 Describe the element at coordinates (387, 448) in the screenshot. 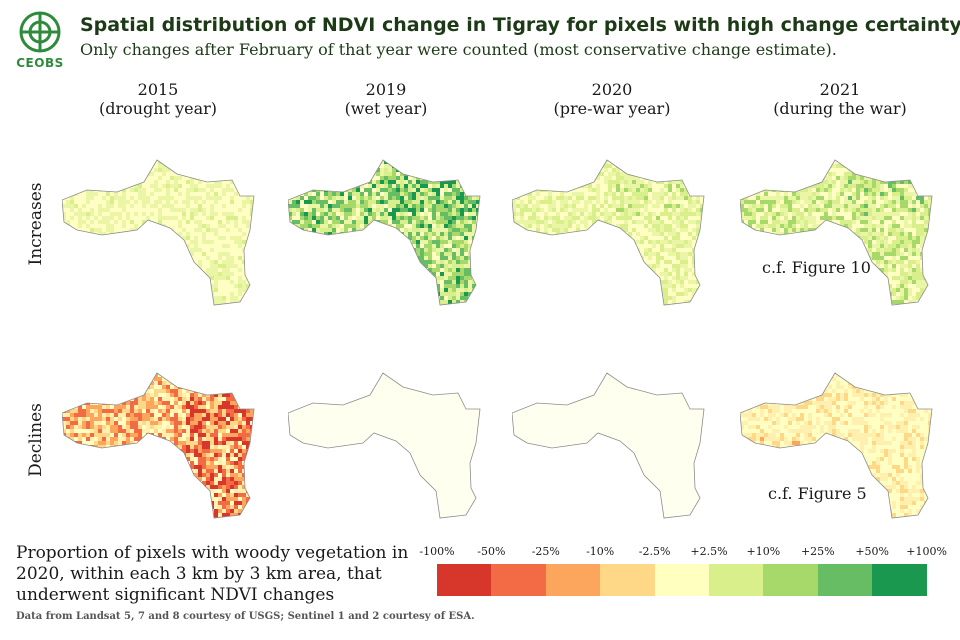

I see `tigray-map-declines-2019` at that location.